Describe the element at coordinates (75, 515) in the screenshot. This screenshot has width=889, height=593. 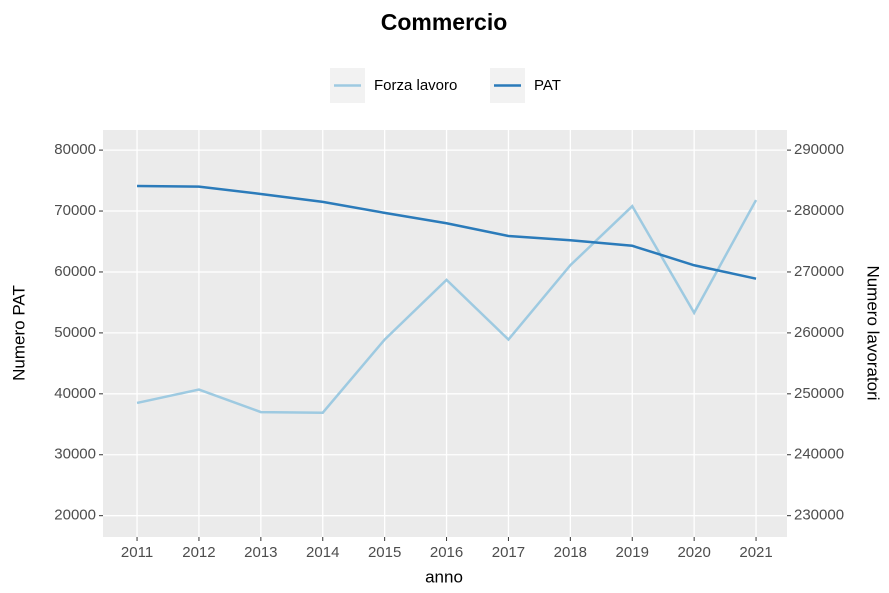
I see `y-tick-label: 20000` at that location.